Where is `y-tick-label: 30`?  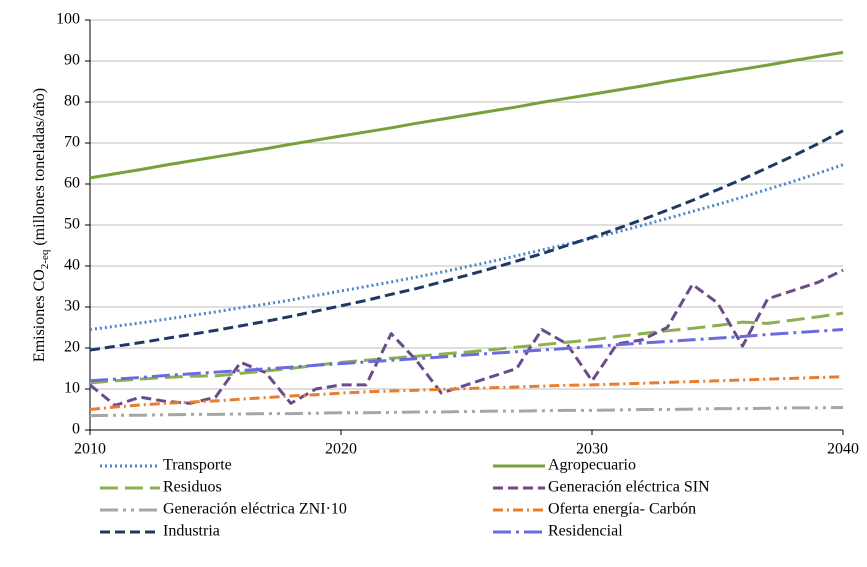
y-tick-label: 30 is located at coordinates (72, 306).